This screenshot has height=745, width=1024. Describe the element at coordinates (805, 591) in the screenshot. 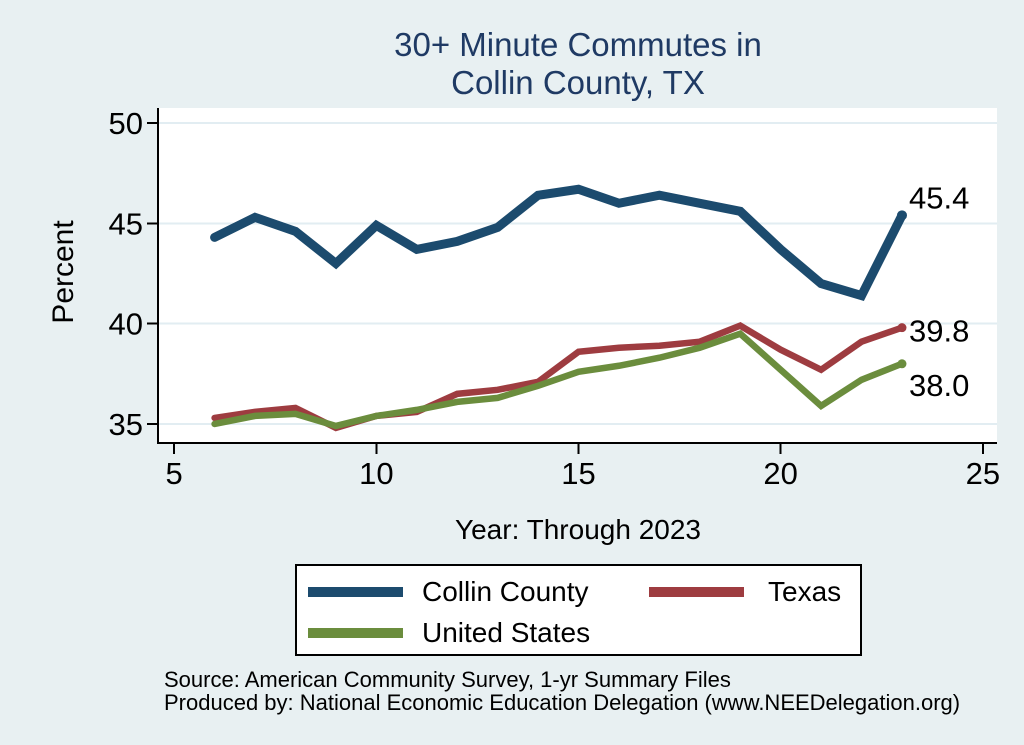

I see `legend-label-texas: Texas` at that location.